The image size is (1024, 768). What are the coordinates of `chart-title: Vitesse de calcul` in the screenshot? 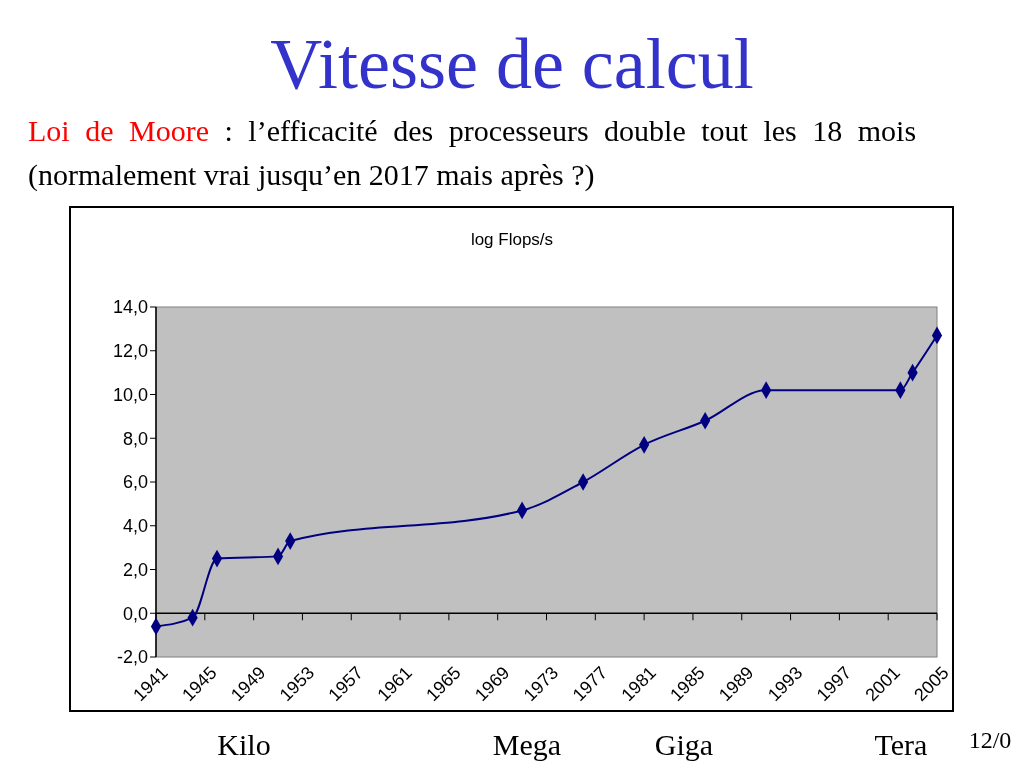 It's located at (512, 64).